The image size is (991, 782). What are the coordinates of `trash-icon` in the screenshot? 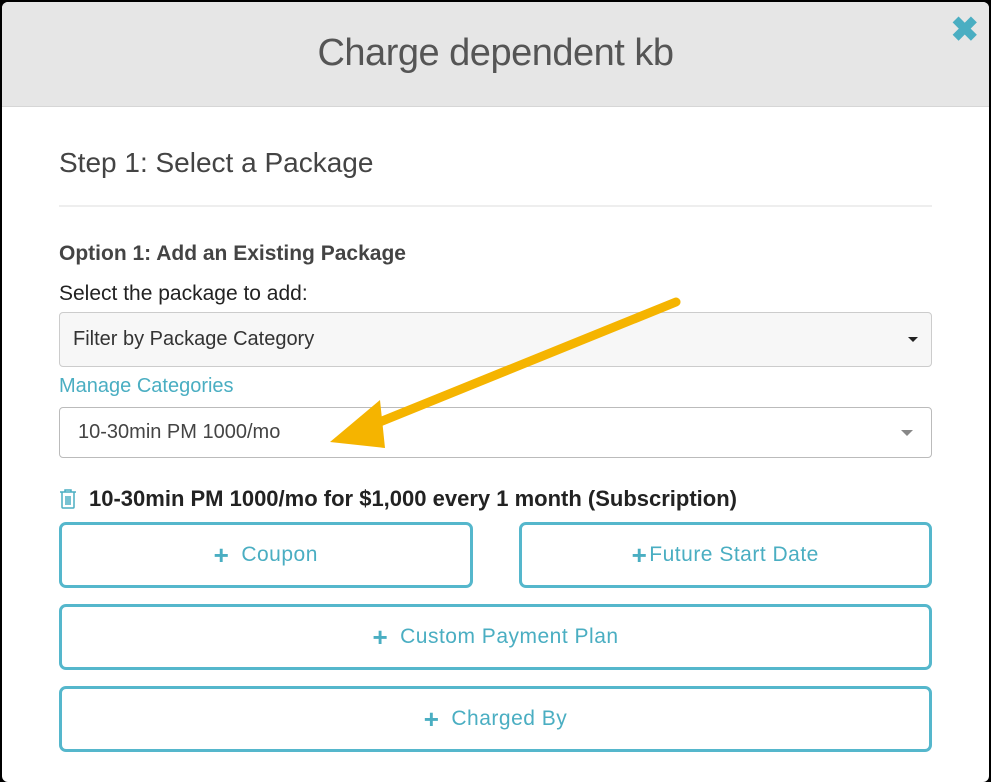 It's located at (68, 499).